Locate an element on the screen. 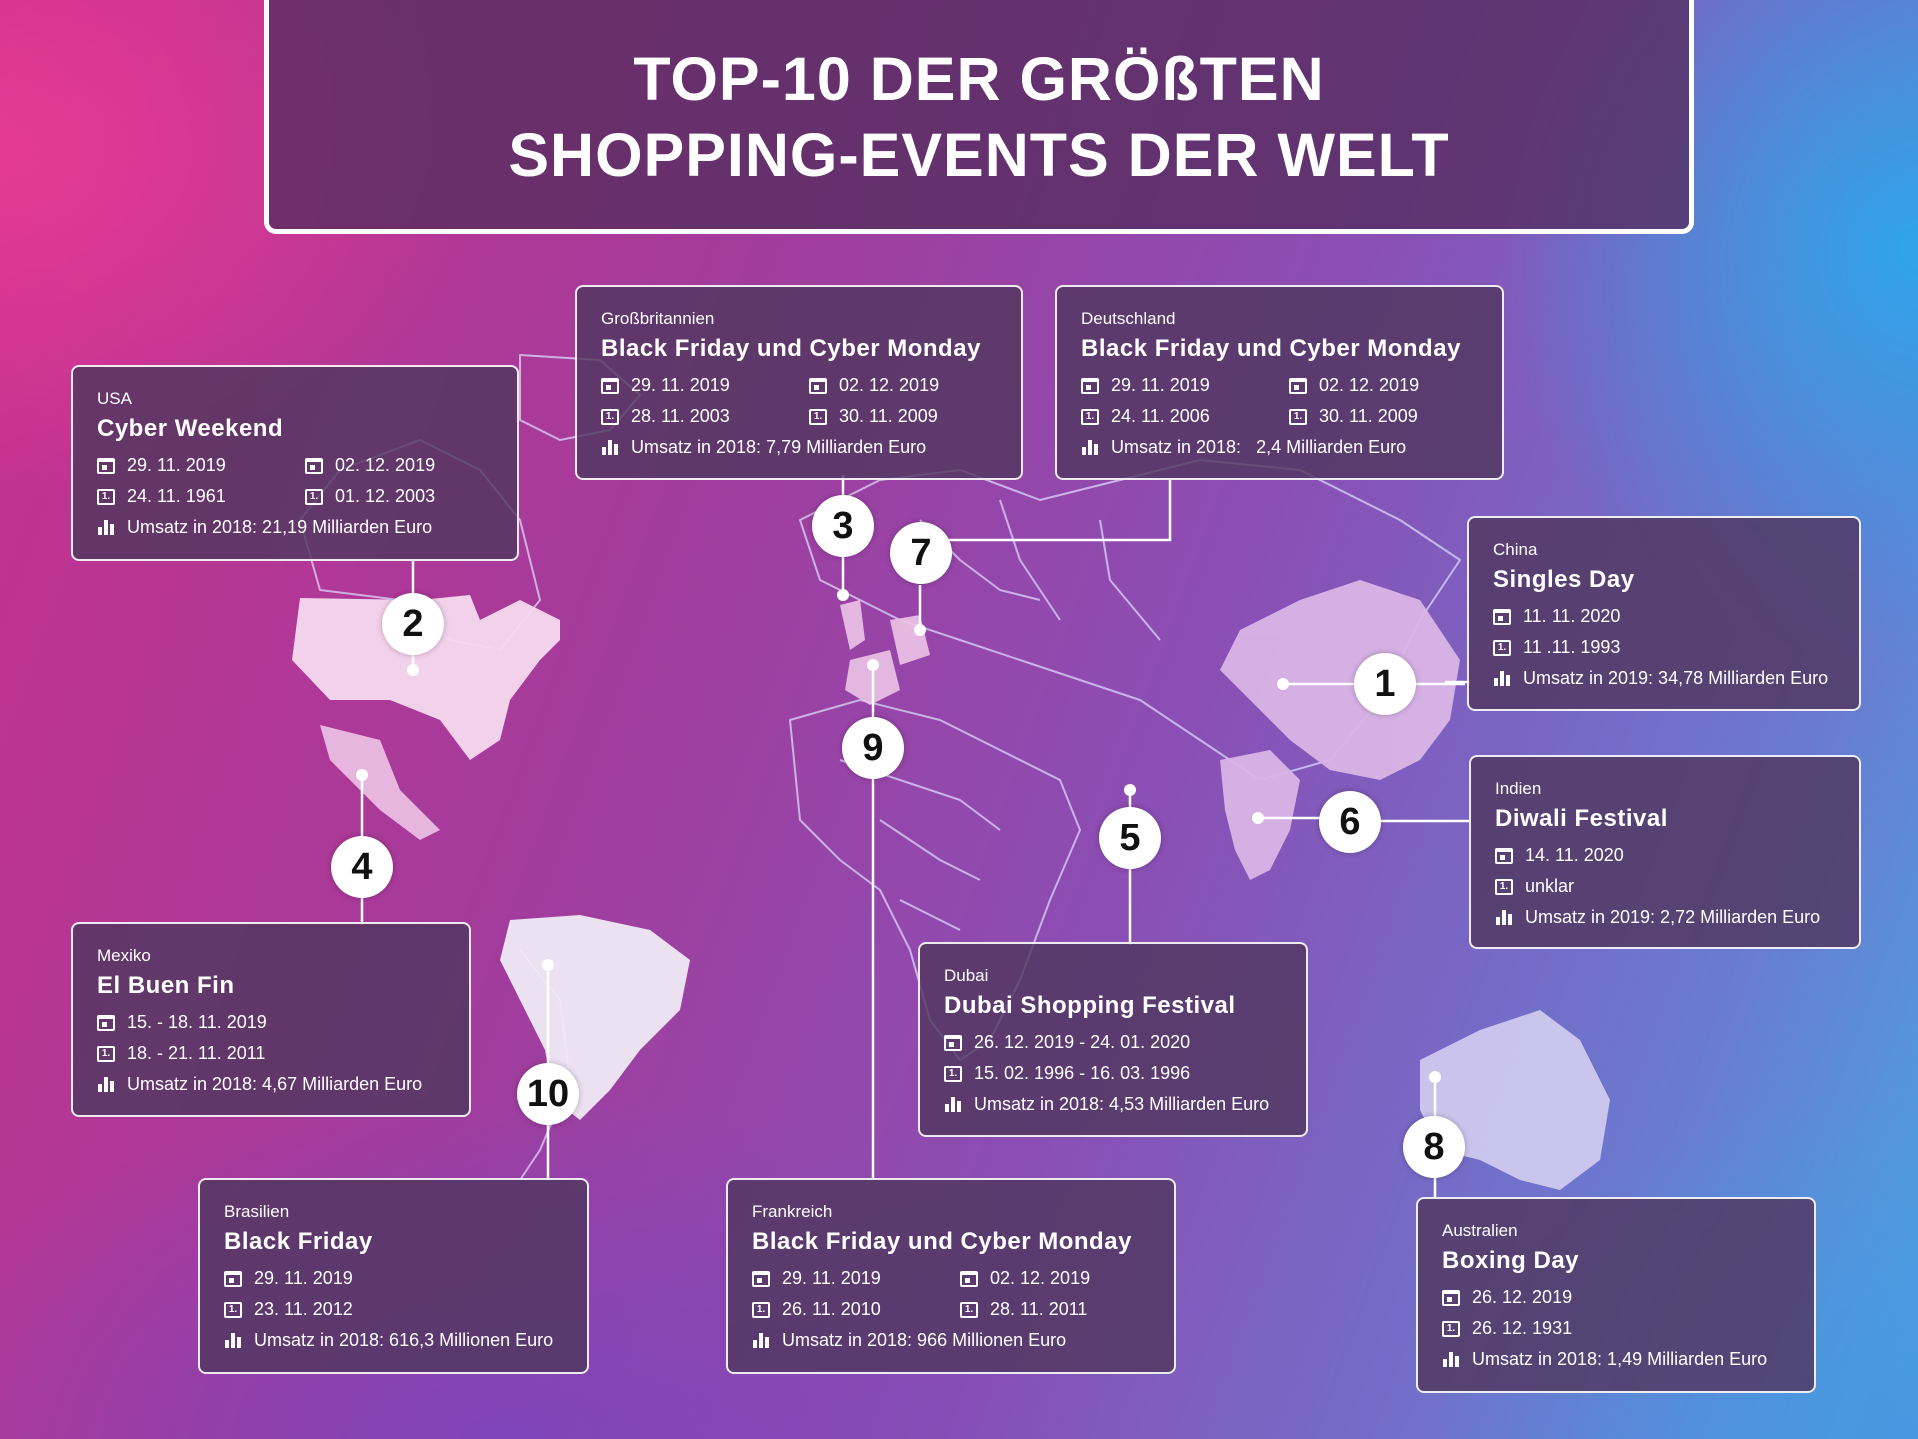 The width and height of the screenshot is (1918, 1439). first-date: 24. 11. 2006 is located at coordinates (1160, 416).